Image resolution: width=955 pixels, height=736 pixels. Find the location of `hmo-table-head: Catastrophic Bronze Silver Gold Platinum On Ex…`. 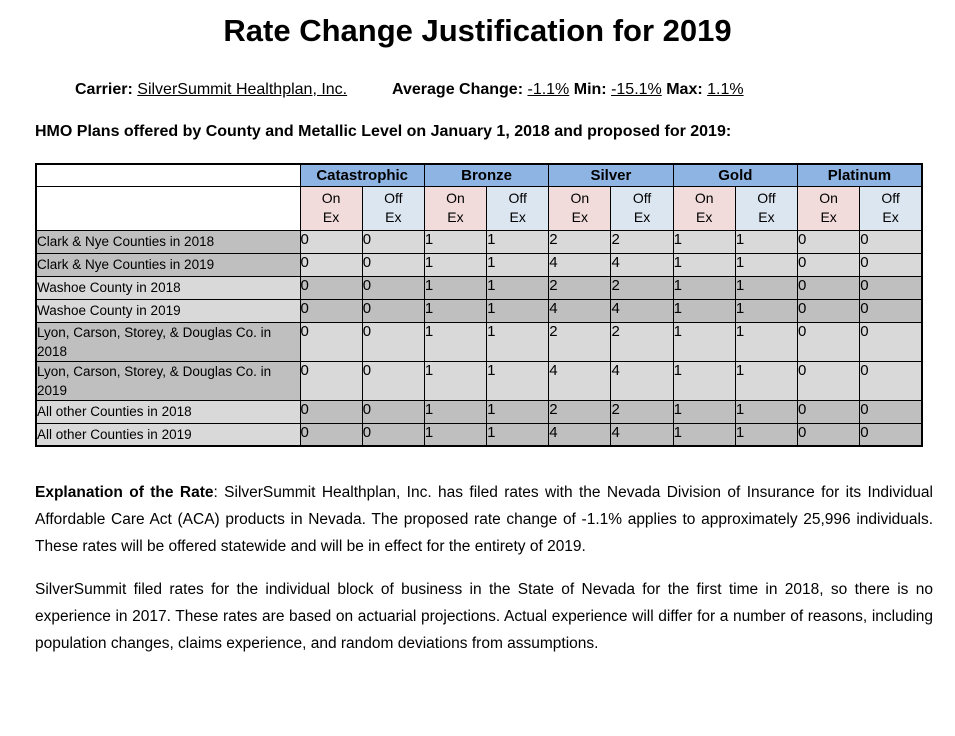

hmo-table-head: Catastrophic Bronze Silver Gold Platinum On Ex… is located at coordinates (479, 197).